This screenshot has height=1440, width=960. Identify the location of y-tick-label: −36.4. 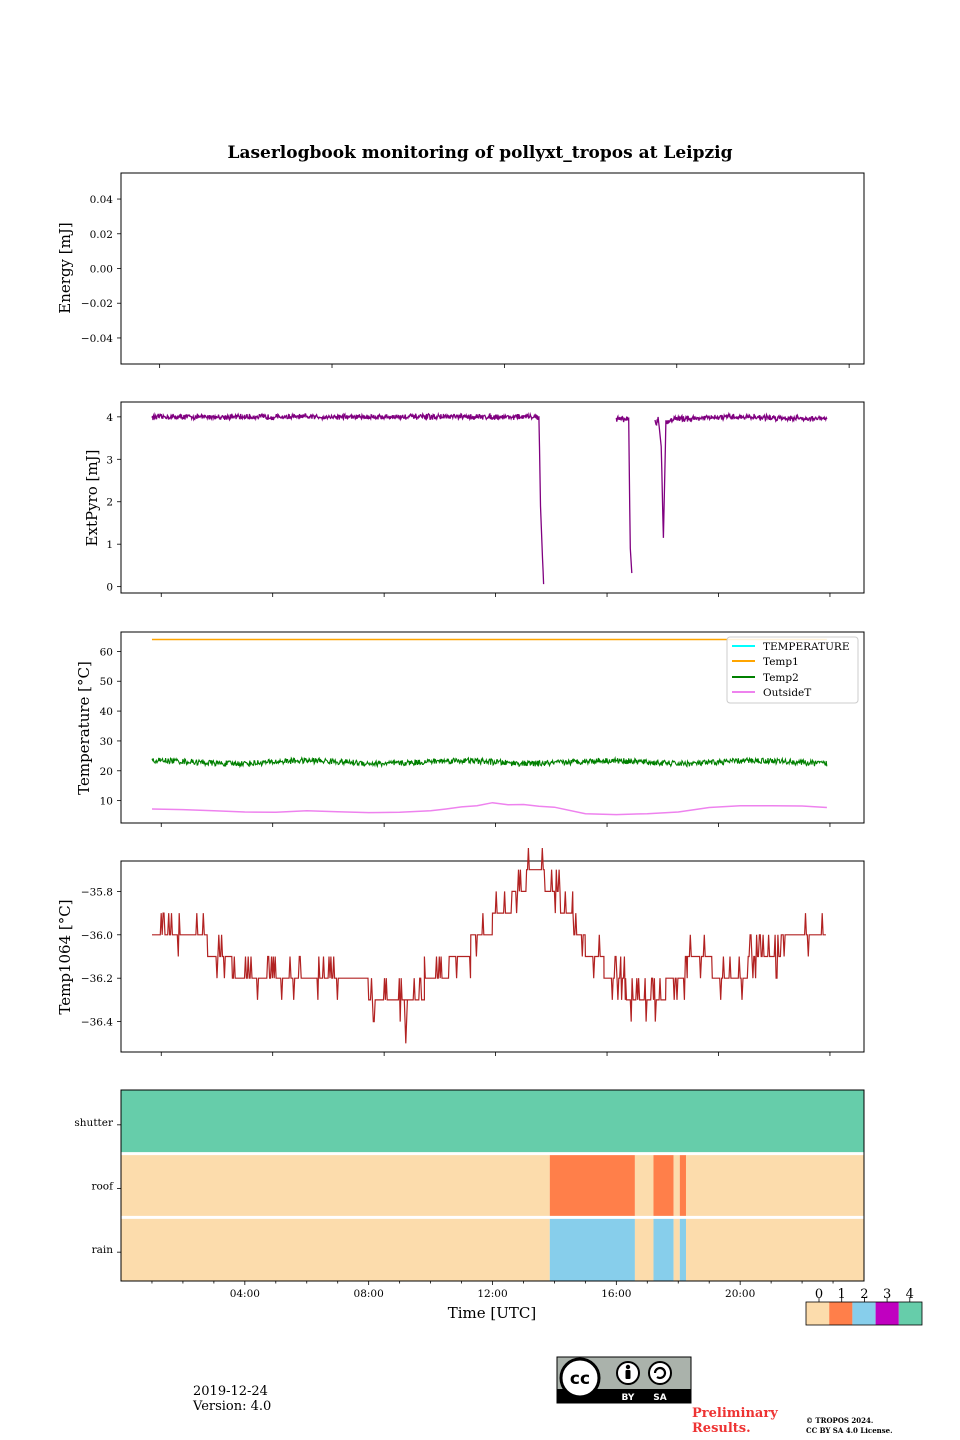
(97, 1023).